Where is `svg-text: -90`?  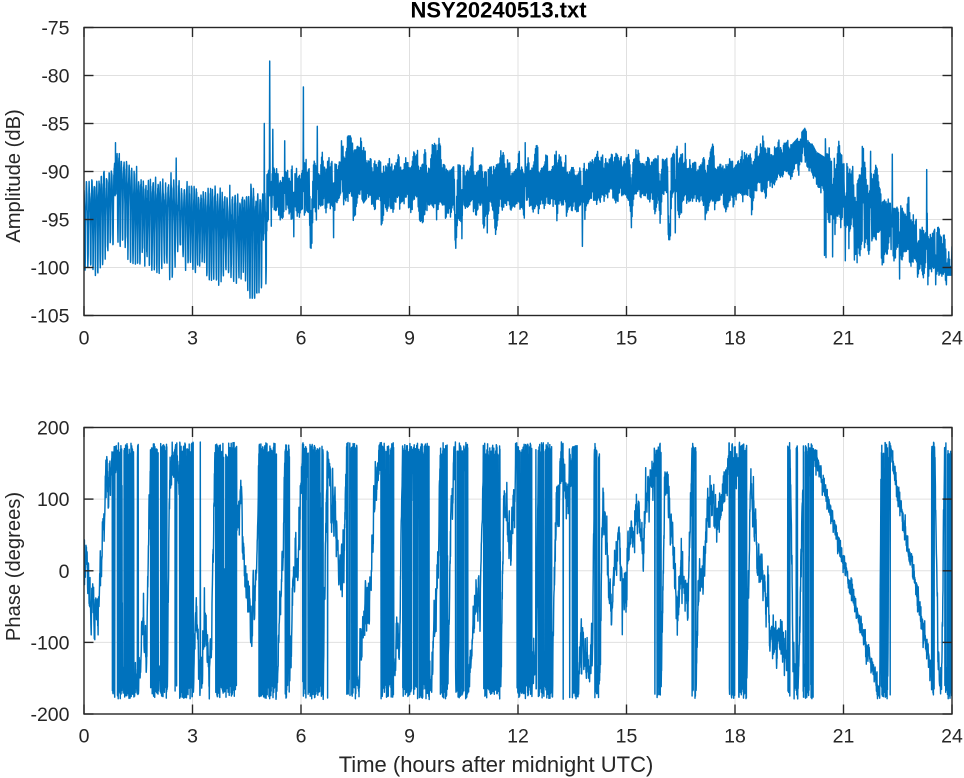
svg-text: -90 is located at coordinates (55, 173).